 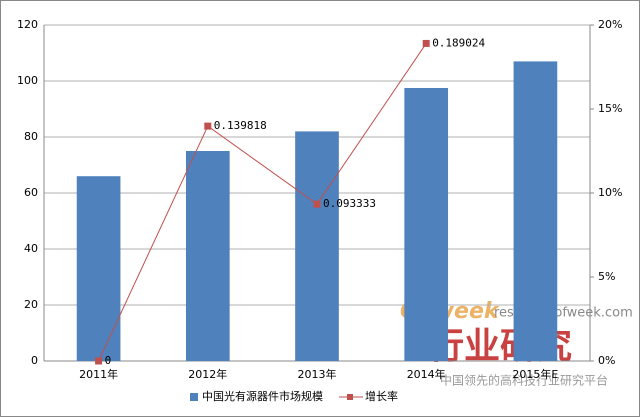 I want to click on x-tick-label: 2015年E, so click(x=535, y=374).